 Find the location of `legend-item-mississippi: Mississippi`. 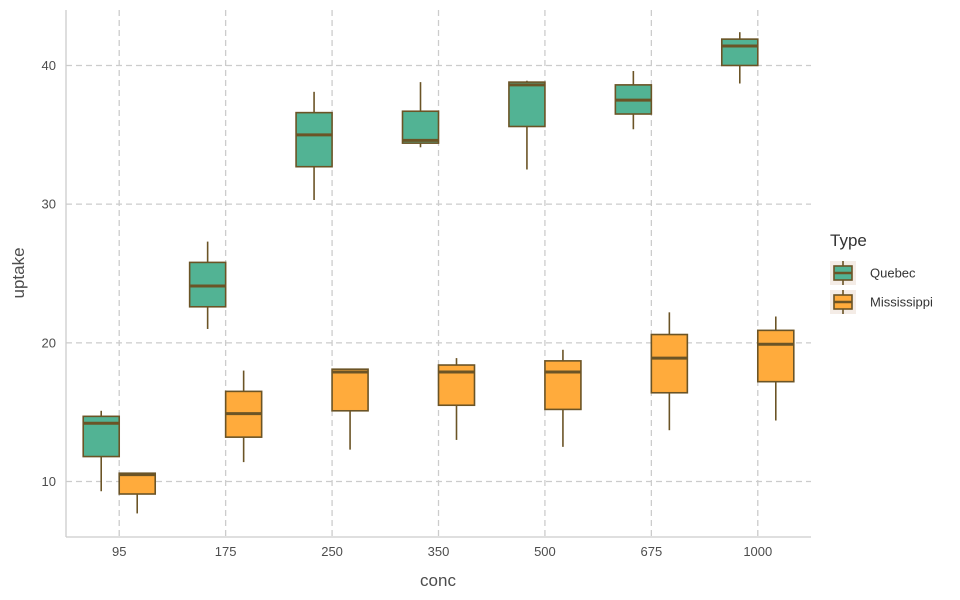

legend-item-mississippi: Mississippi is located at coordinates (881, 302).